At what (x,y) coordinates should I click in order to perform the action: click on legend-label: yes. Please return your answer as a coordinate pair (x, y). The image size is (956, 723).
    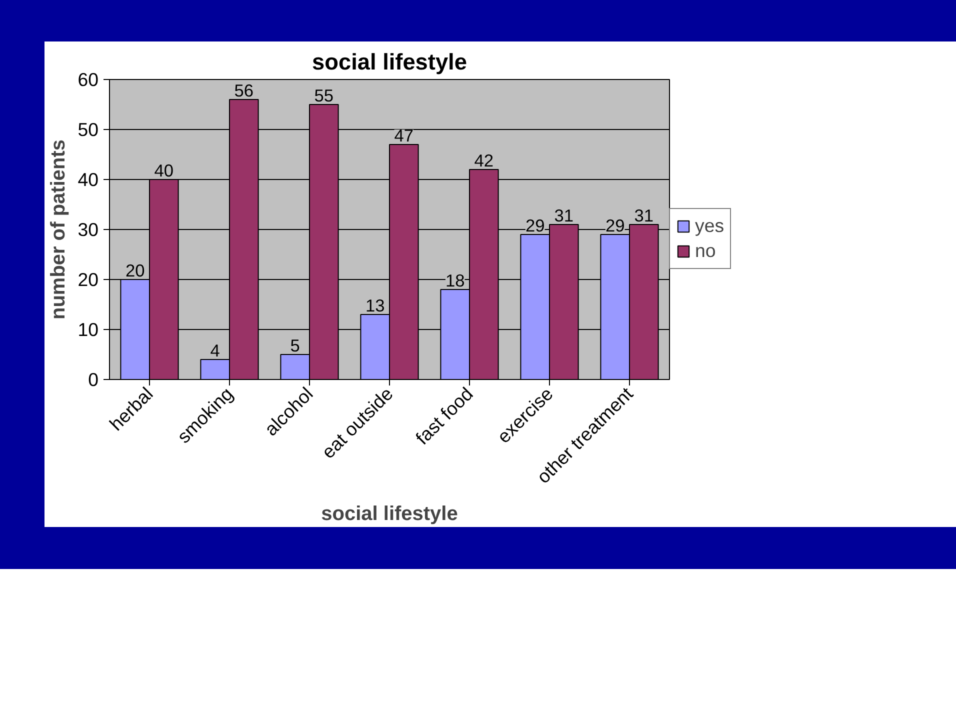
    Looking at the image, I should click on (709, 226).